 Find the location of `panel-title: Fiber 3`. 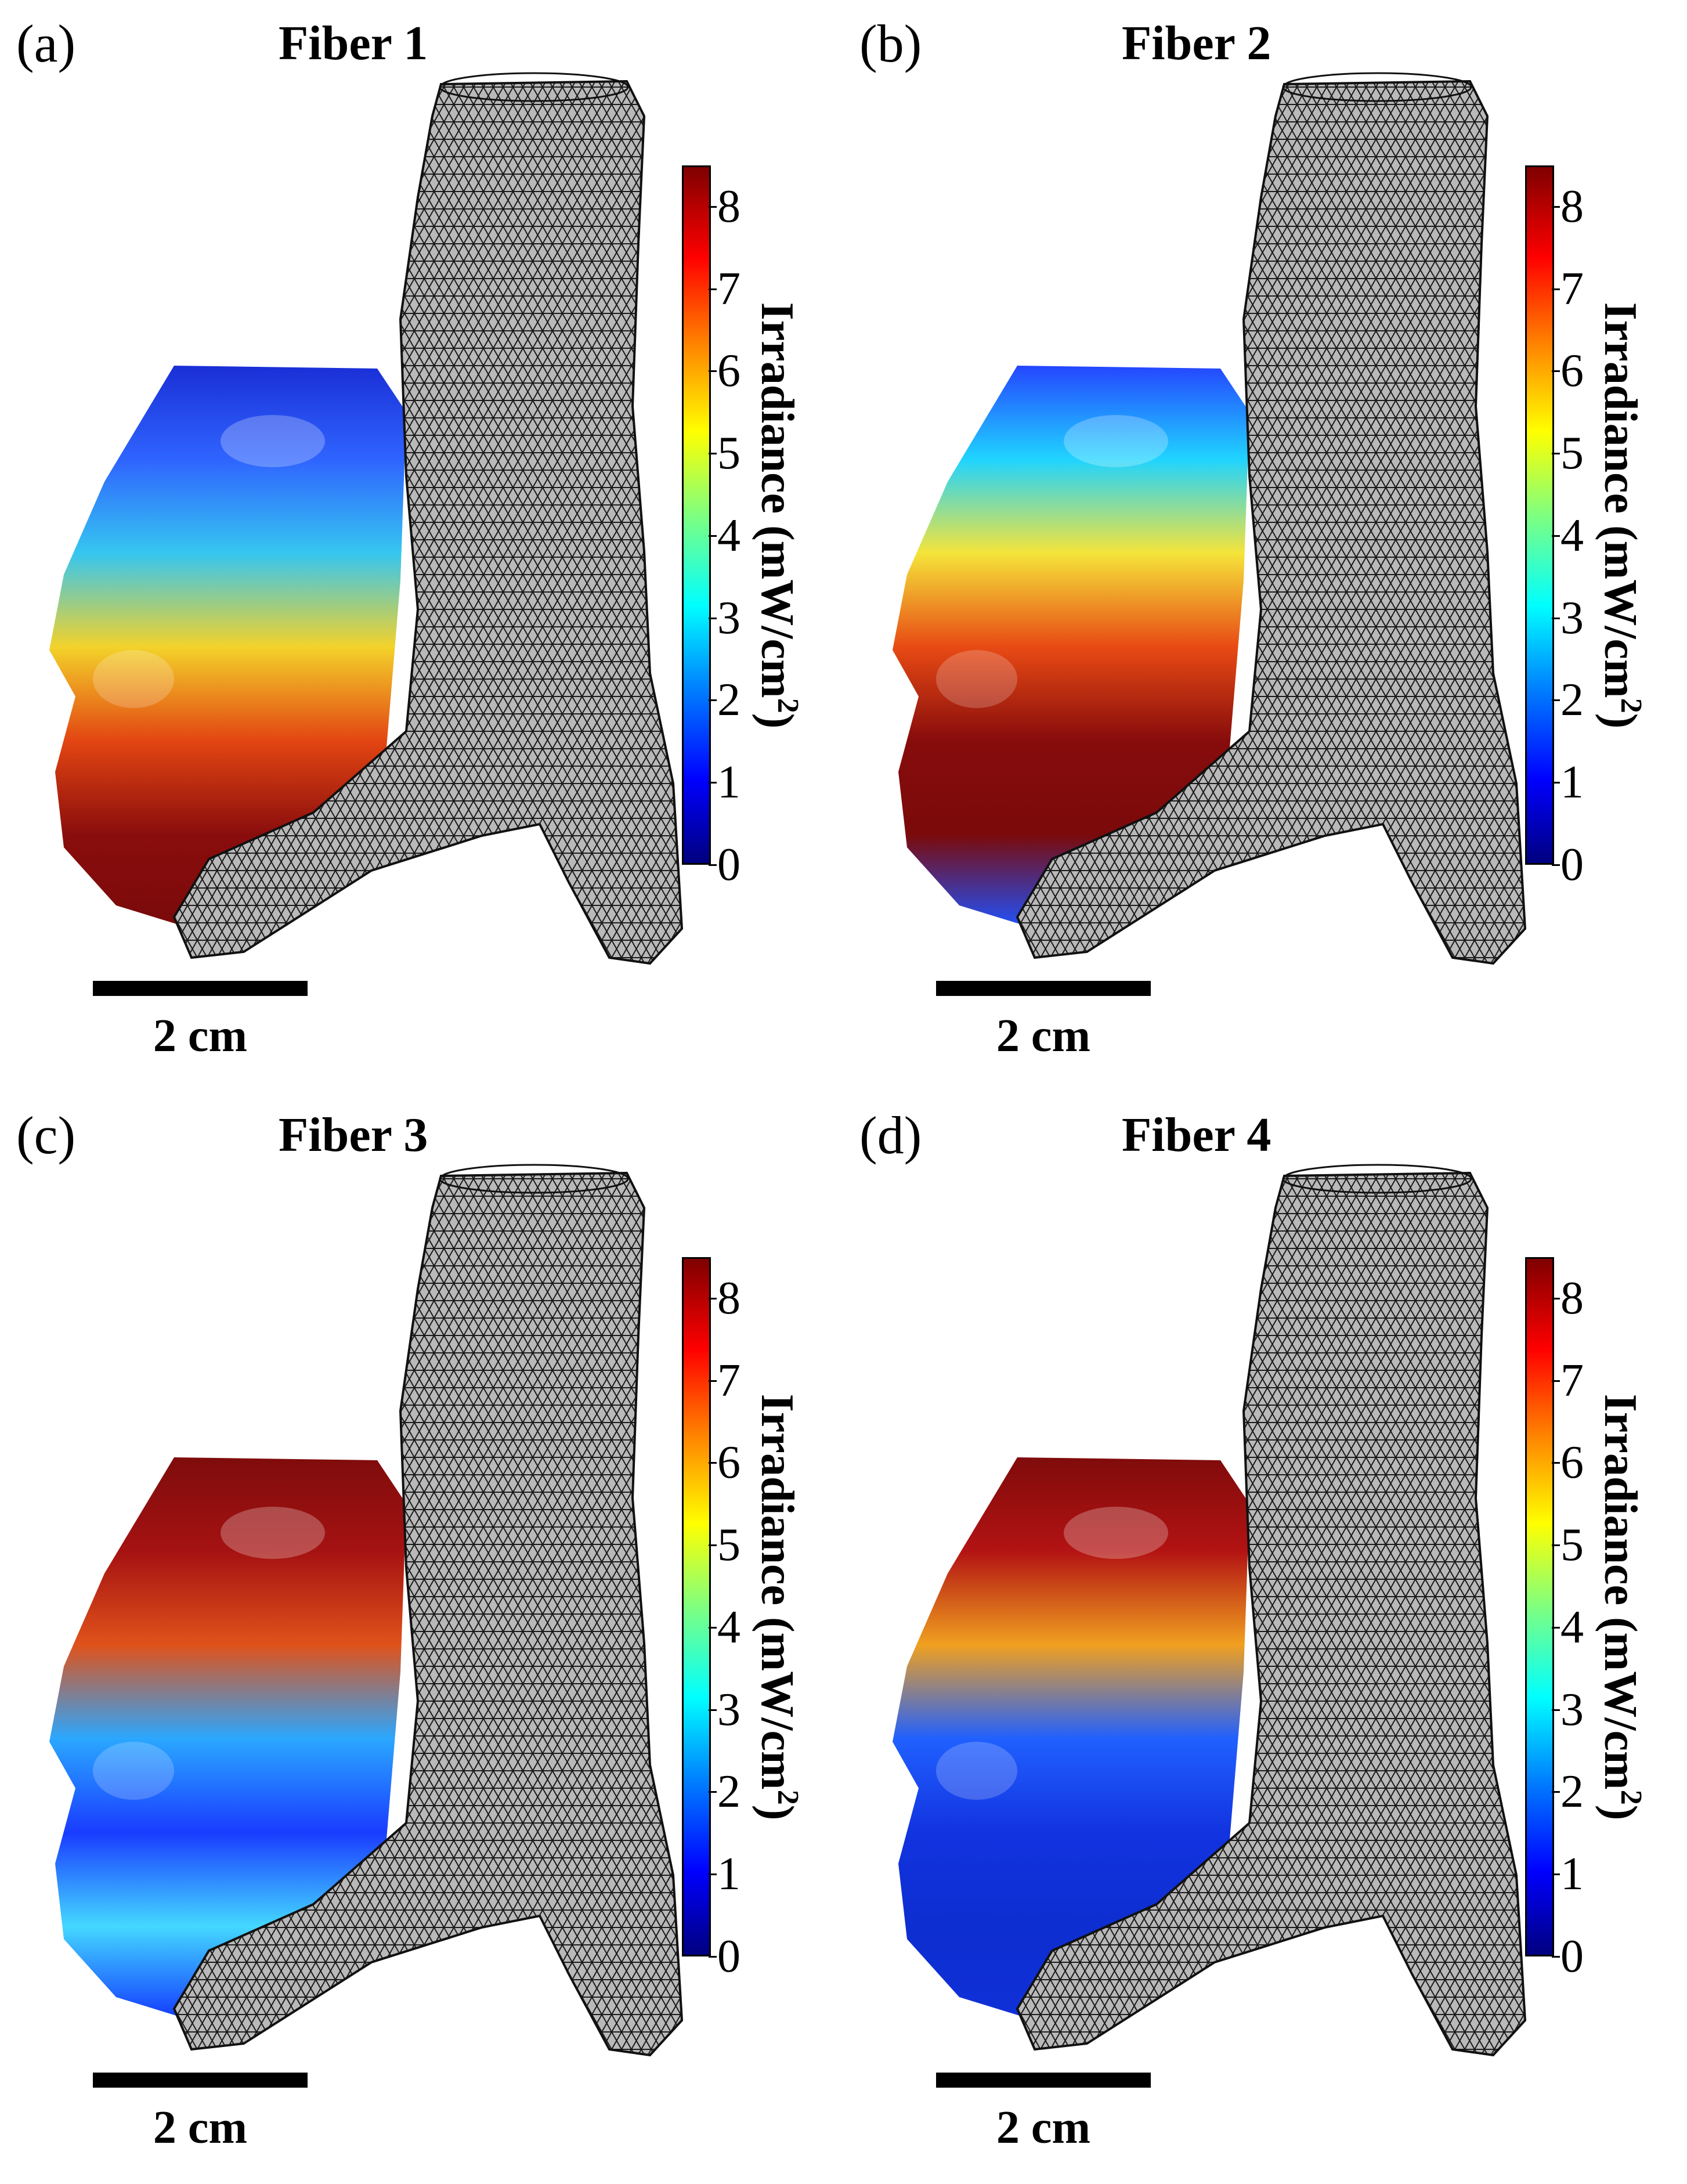

panel-title: Fiber 3 is located at coordinates (353, 1135).